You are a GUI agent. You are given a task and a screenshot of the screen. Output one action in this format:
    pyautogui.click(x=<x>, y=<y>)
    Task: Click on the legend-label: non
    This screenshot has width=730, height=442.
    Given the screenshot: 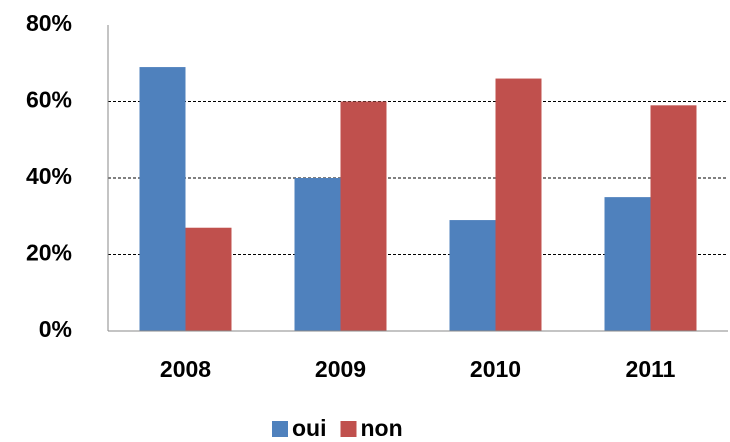 What is the action you would take?
    pyautogui.click(x=382, y=428)
    